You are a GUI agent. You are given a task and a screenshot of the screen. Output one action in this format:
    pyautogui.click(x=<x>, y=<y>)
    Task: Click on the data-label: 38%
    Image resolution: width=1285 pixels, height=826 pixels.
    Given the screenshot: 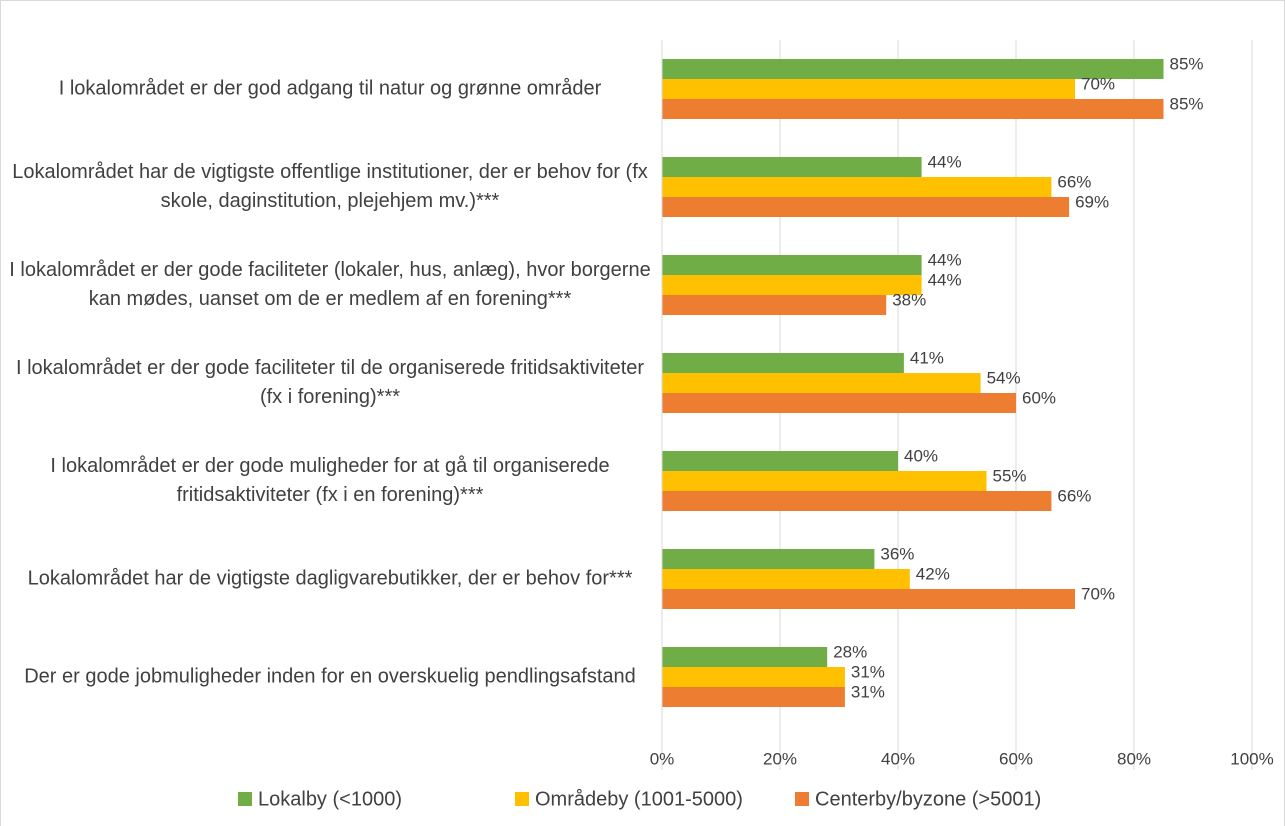 What is the action you would take?
    pyautogui.click(x=909, y=299)
    